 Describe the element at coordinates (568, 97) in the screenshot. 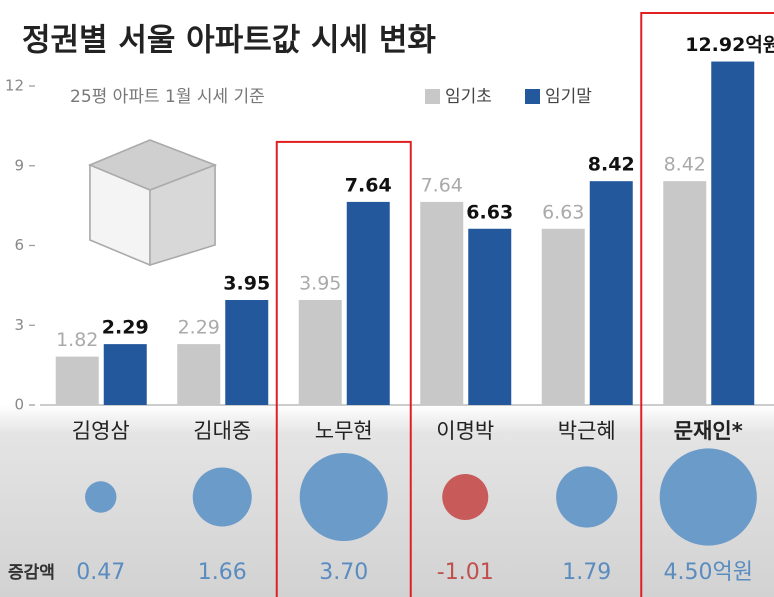

I see `legend-label: 임기말` at that location.